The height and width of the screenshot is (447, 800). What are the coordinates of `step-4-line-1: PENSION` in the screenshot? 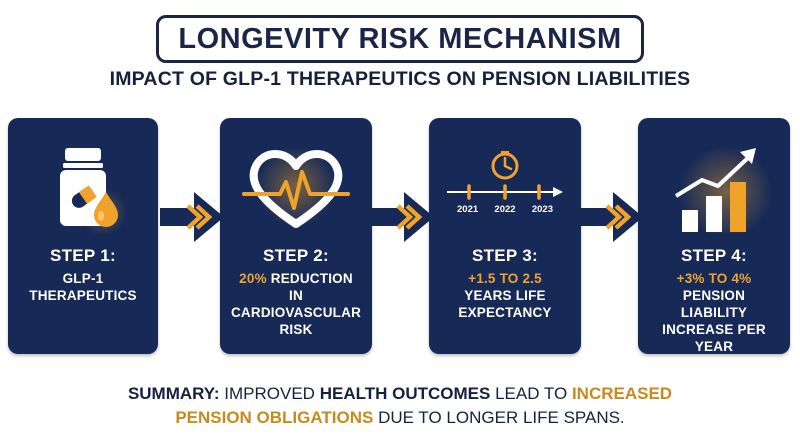 It's located at (714, 295).